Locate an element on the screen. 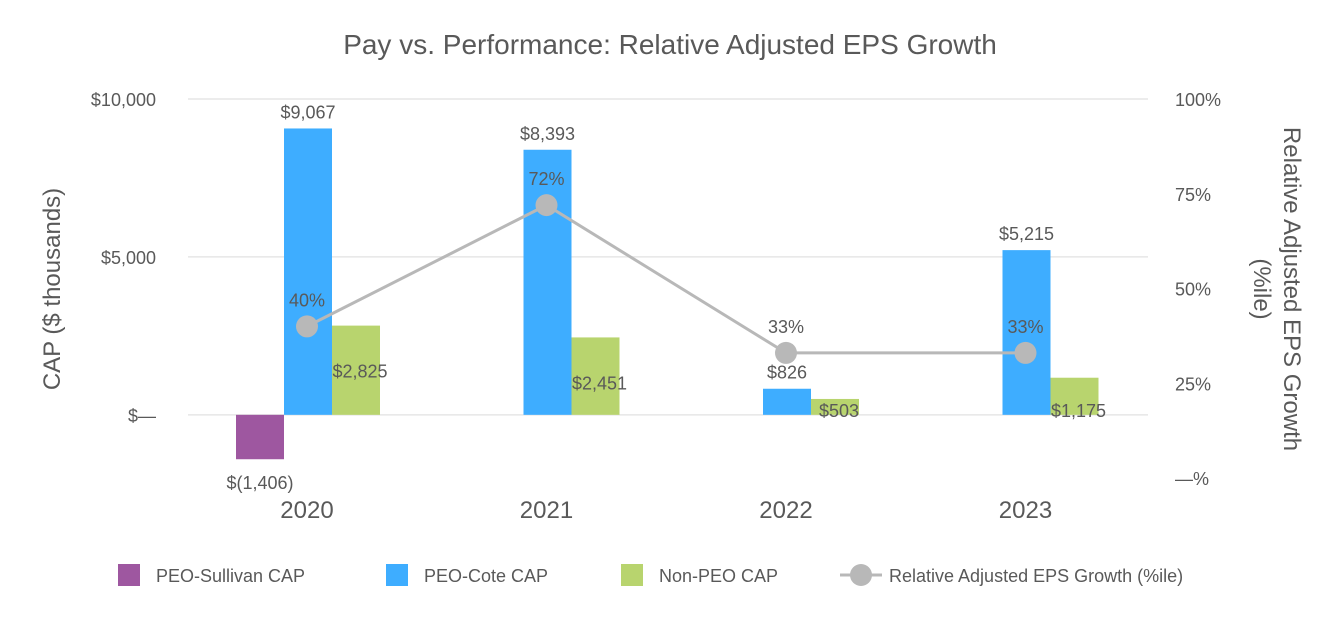 This screenshot has height=629, width=1344. x-tick-label: 2022 is located at coordinates (785, 510).